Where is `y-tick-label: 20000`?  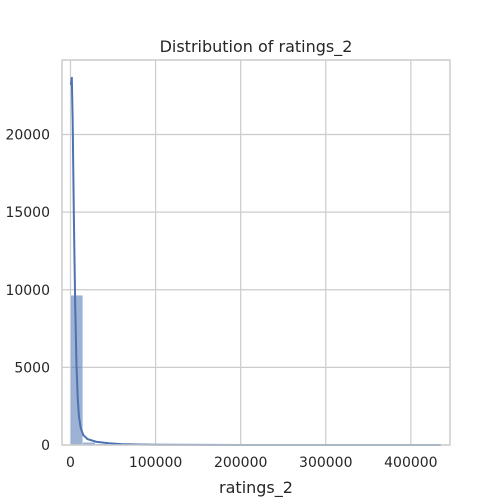 y-tick-label: 20000 is located at coordinates (27, 136).